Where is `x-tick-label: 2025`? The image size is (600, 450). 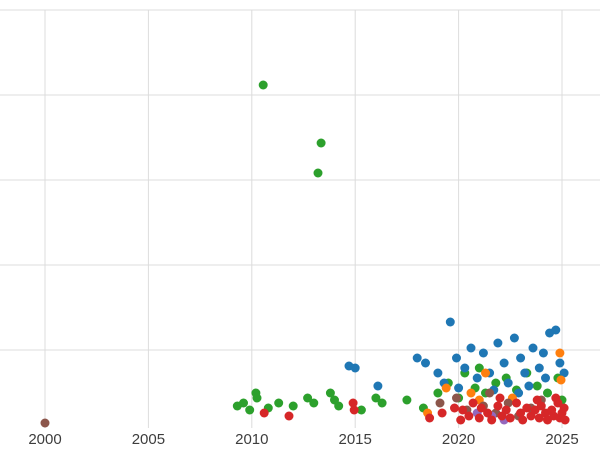 x-tick-label: 2025 is located at coordinates (561, 439).